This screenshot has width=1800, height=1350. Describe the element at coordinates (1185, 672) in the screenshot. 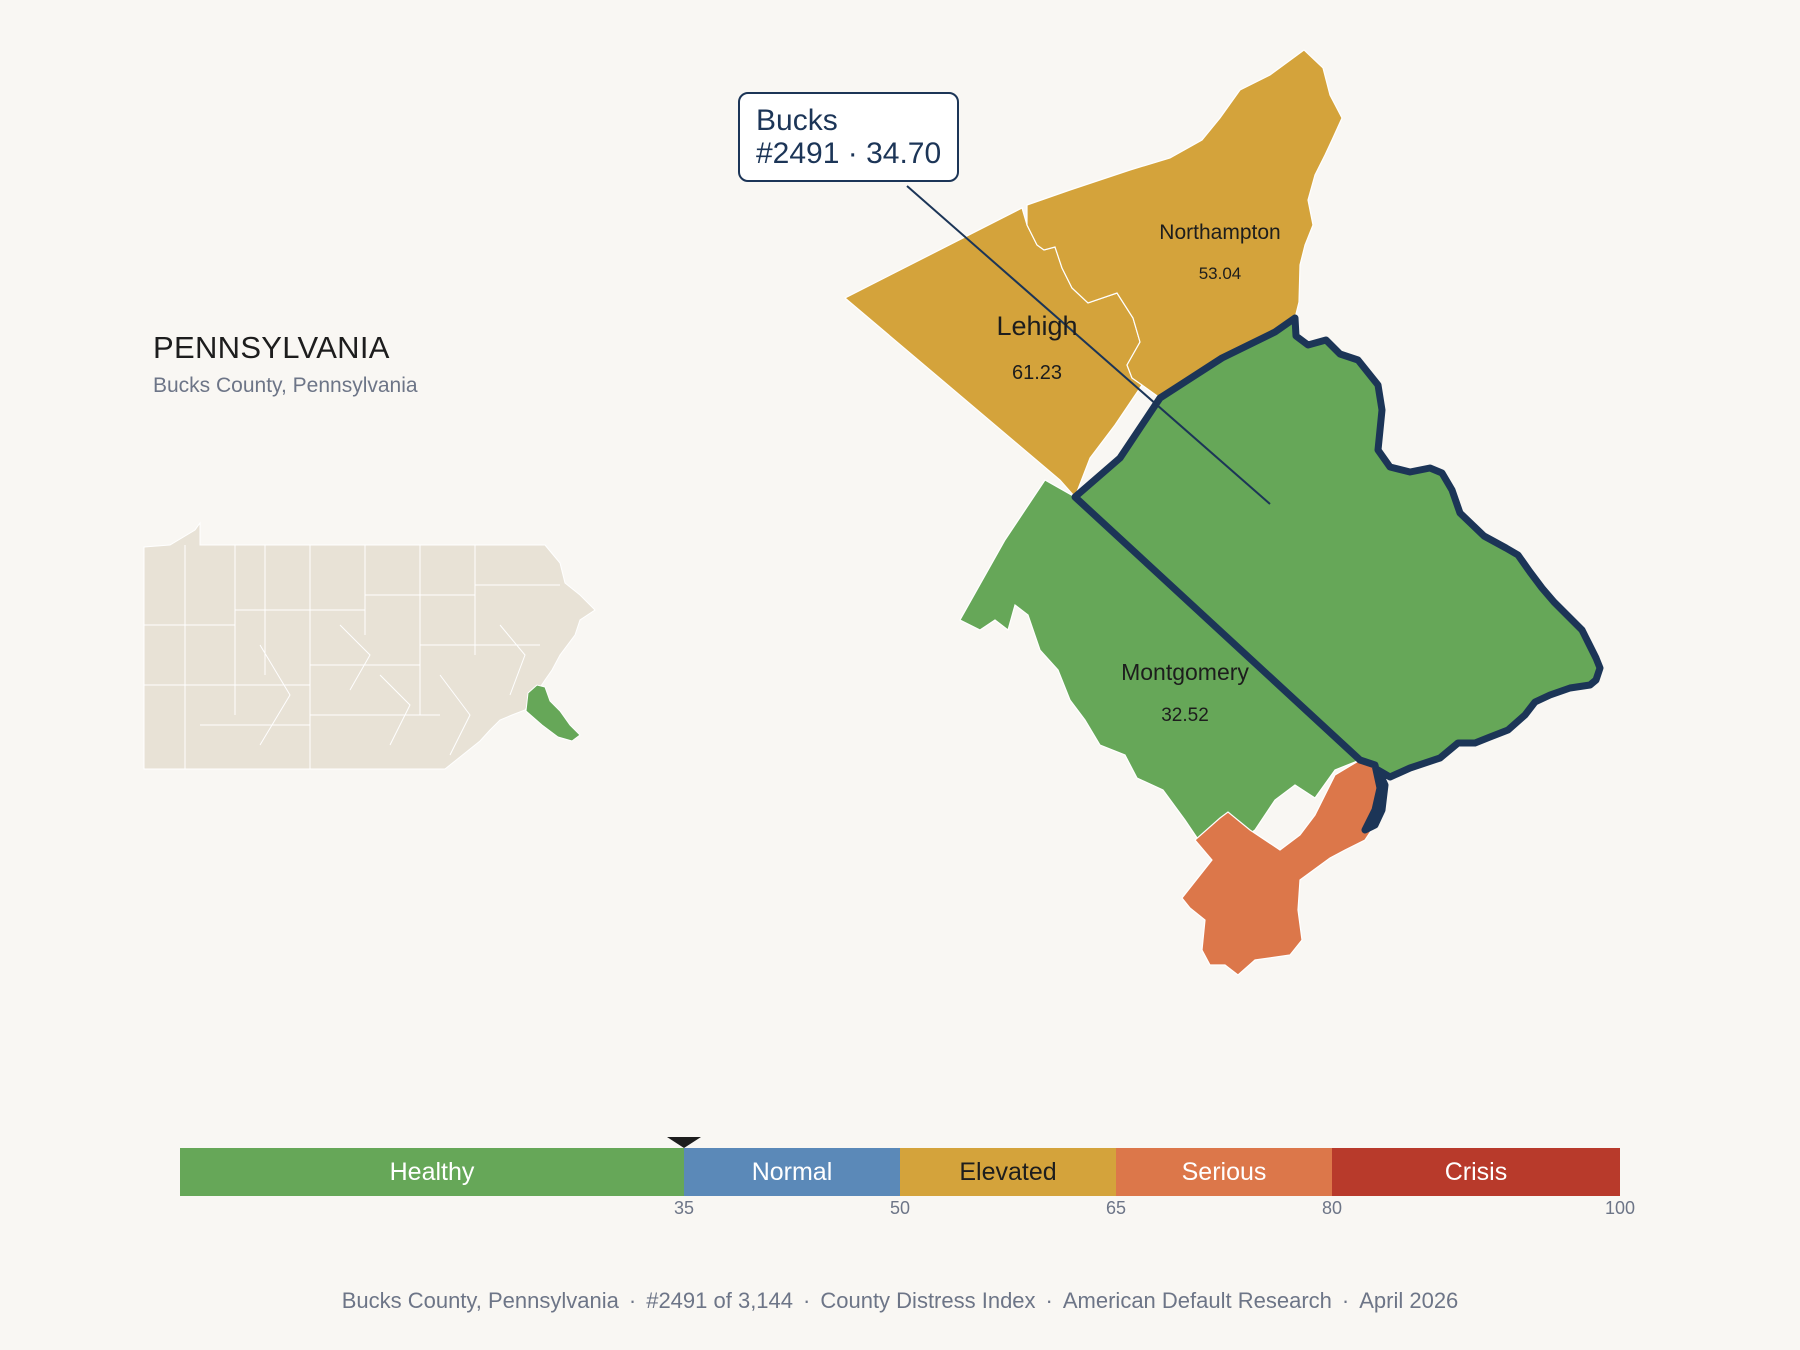

I see `label-montgomery: Montgomery` at that location.